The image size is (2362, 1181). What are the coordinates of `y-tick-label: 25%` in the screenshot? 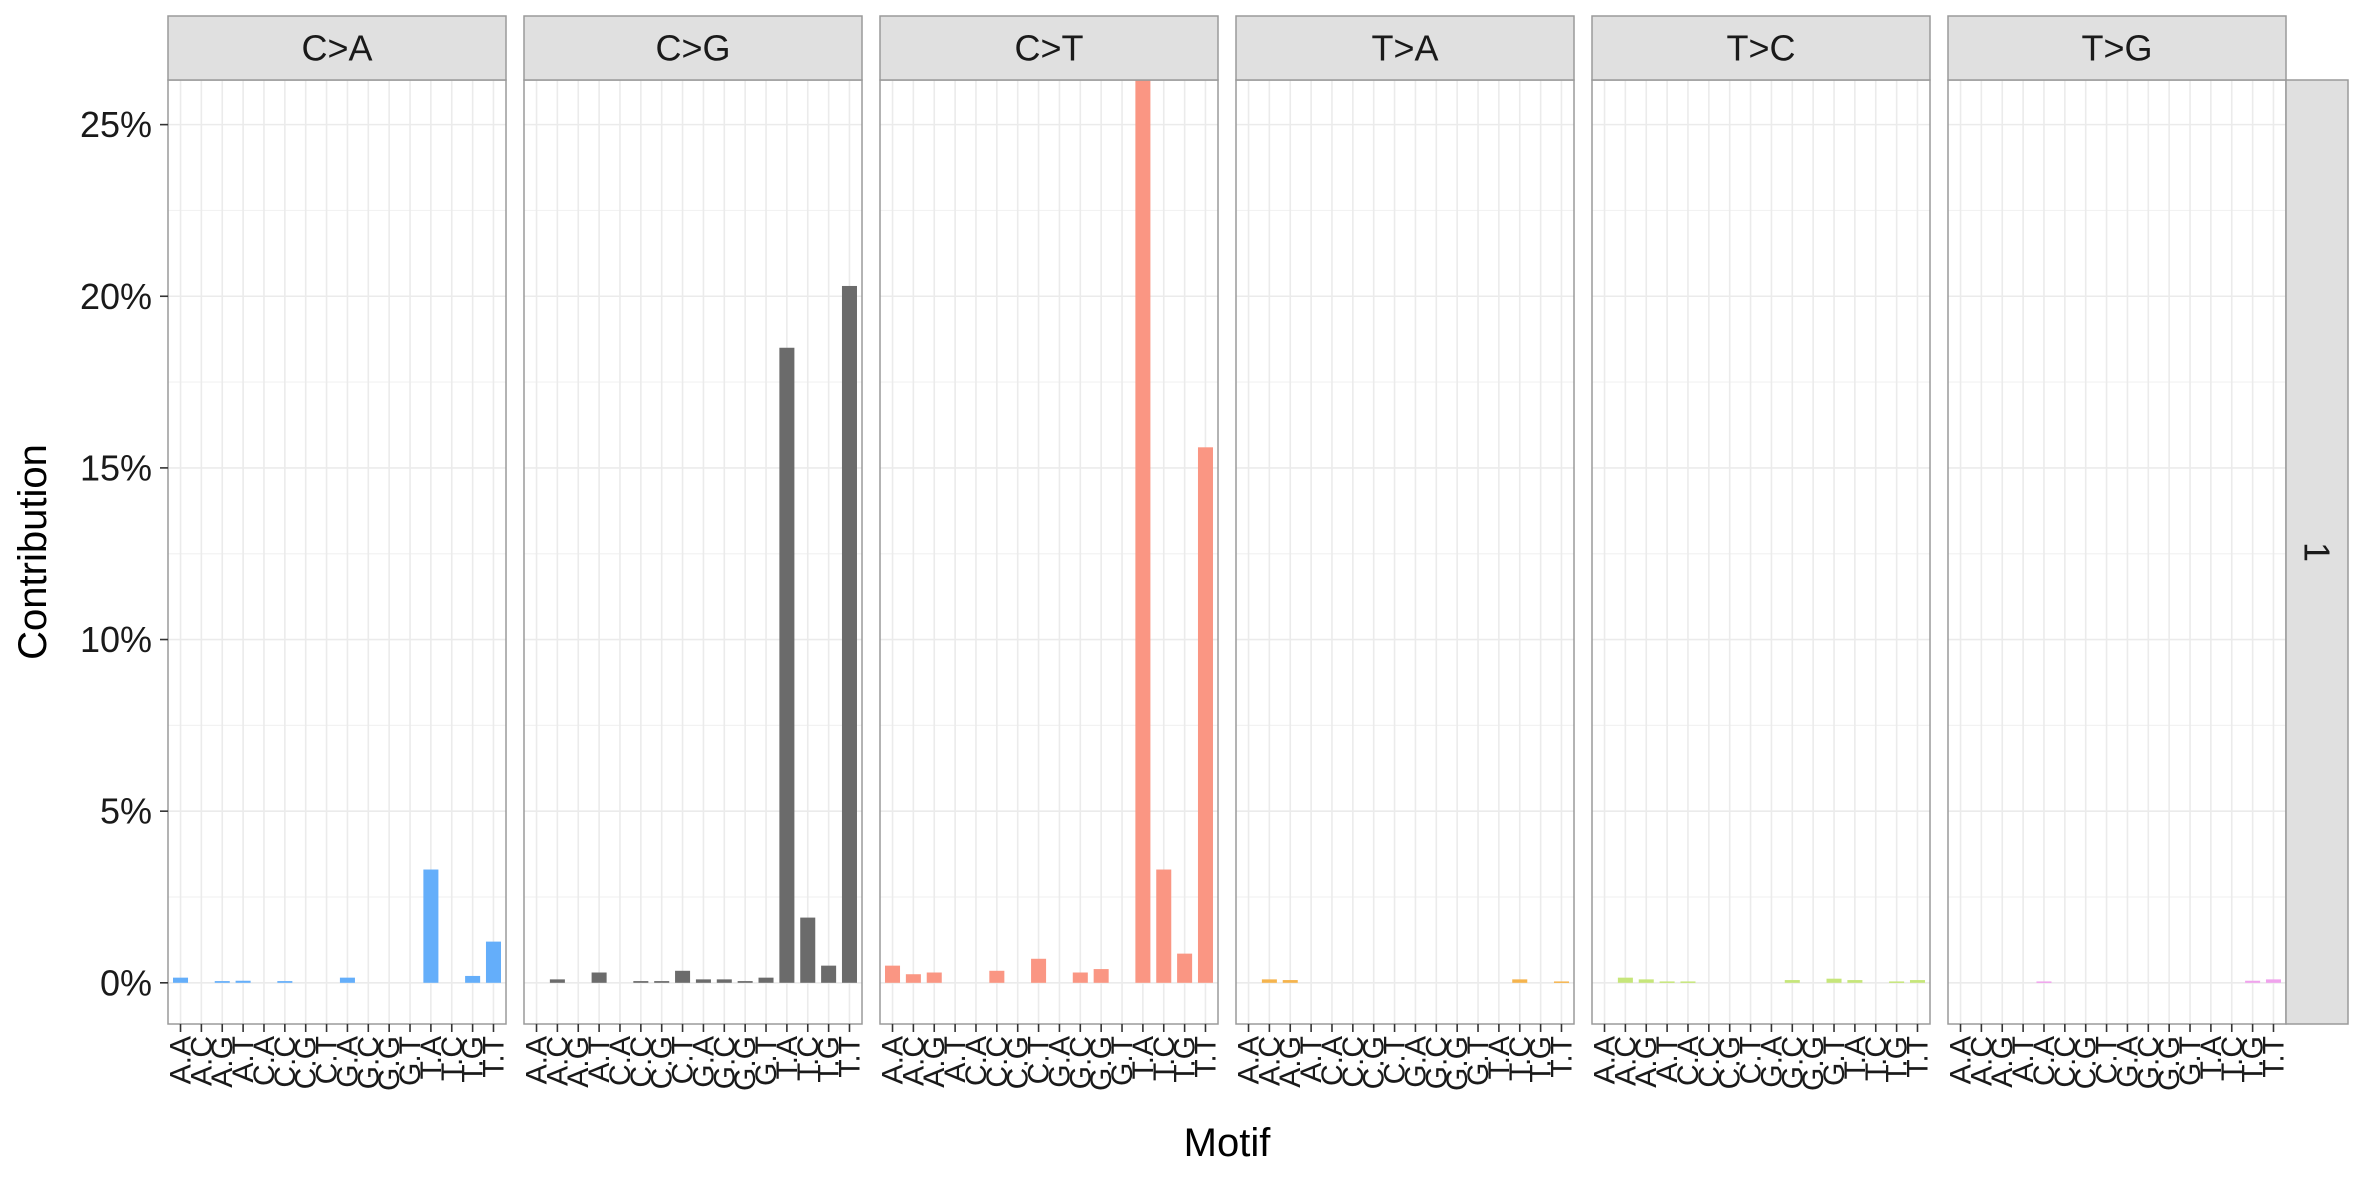 It's located at (116, 124).